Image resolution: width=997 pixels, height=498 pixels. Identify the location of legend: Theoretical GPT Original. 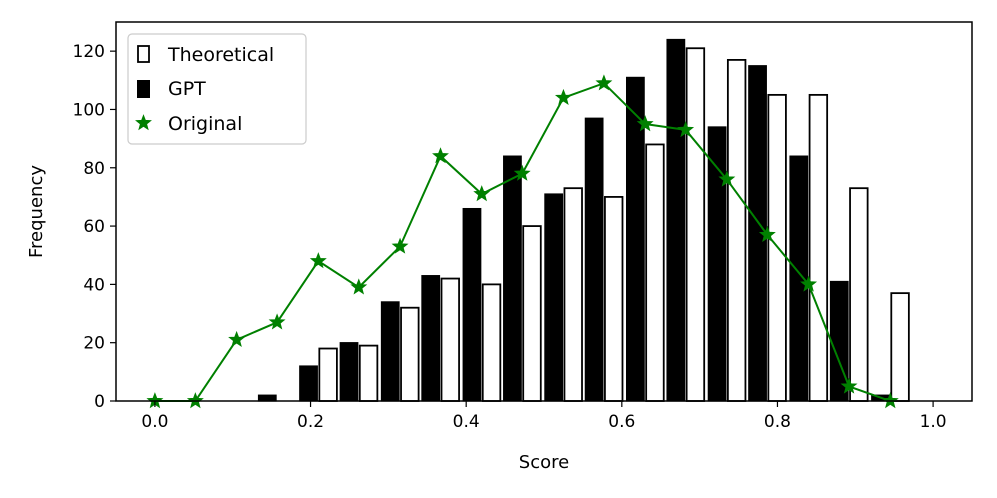
(217, 89).